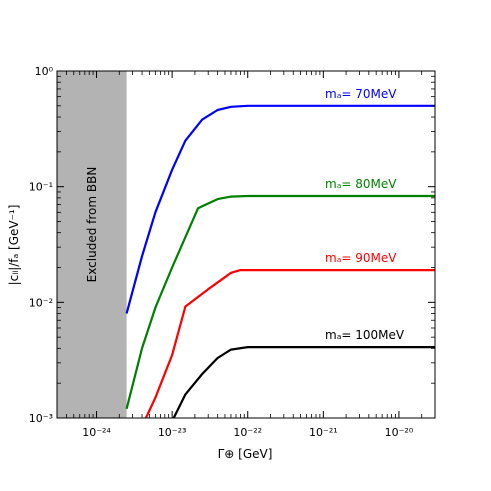 The width and height of the screenshot is (491, 491). I want to click on x-axis-title: Γ⊕ [GeV], so click(245, 454).